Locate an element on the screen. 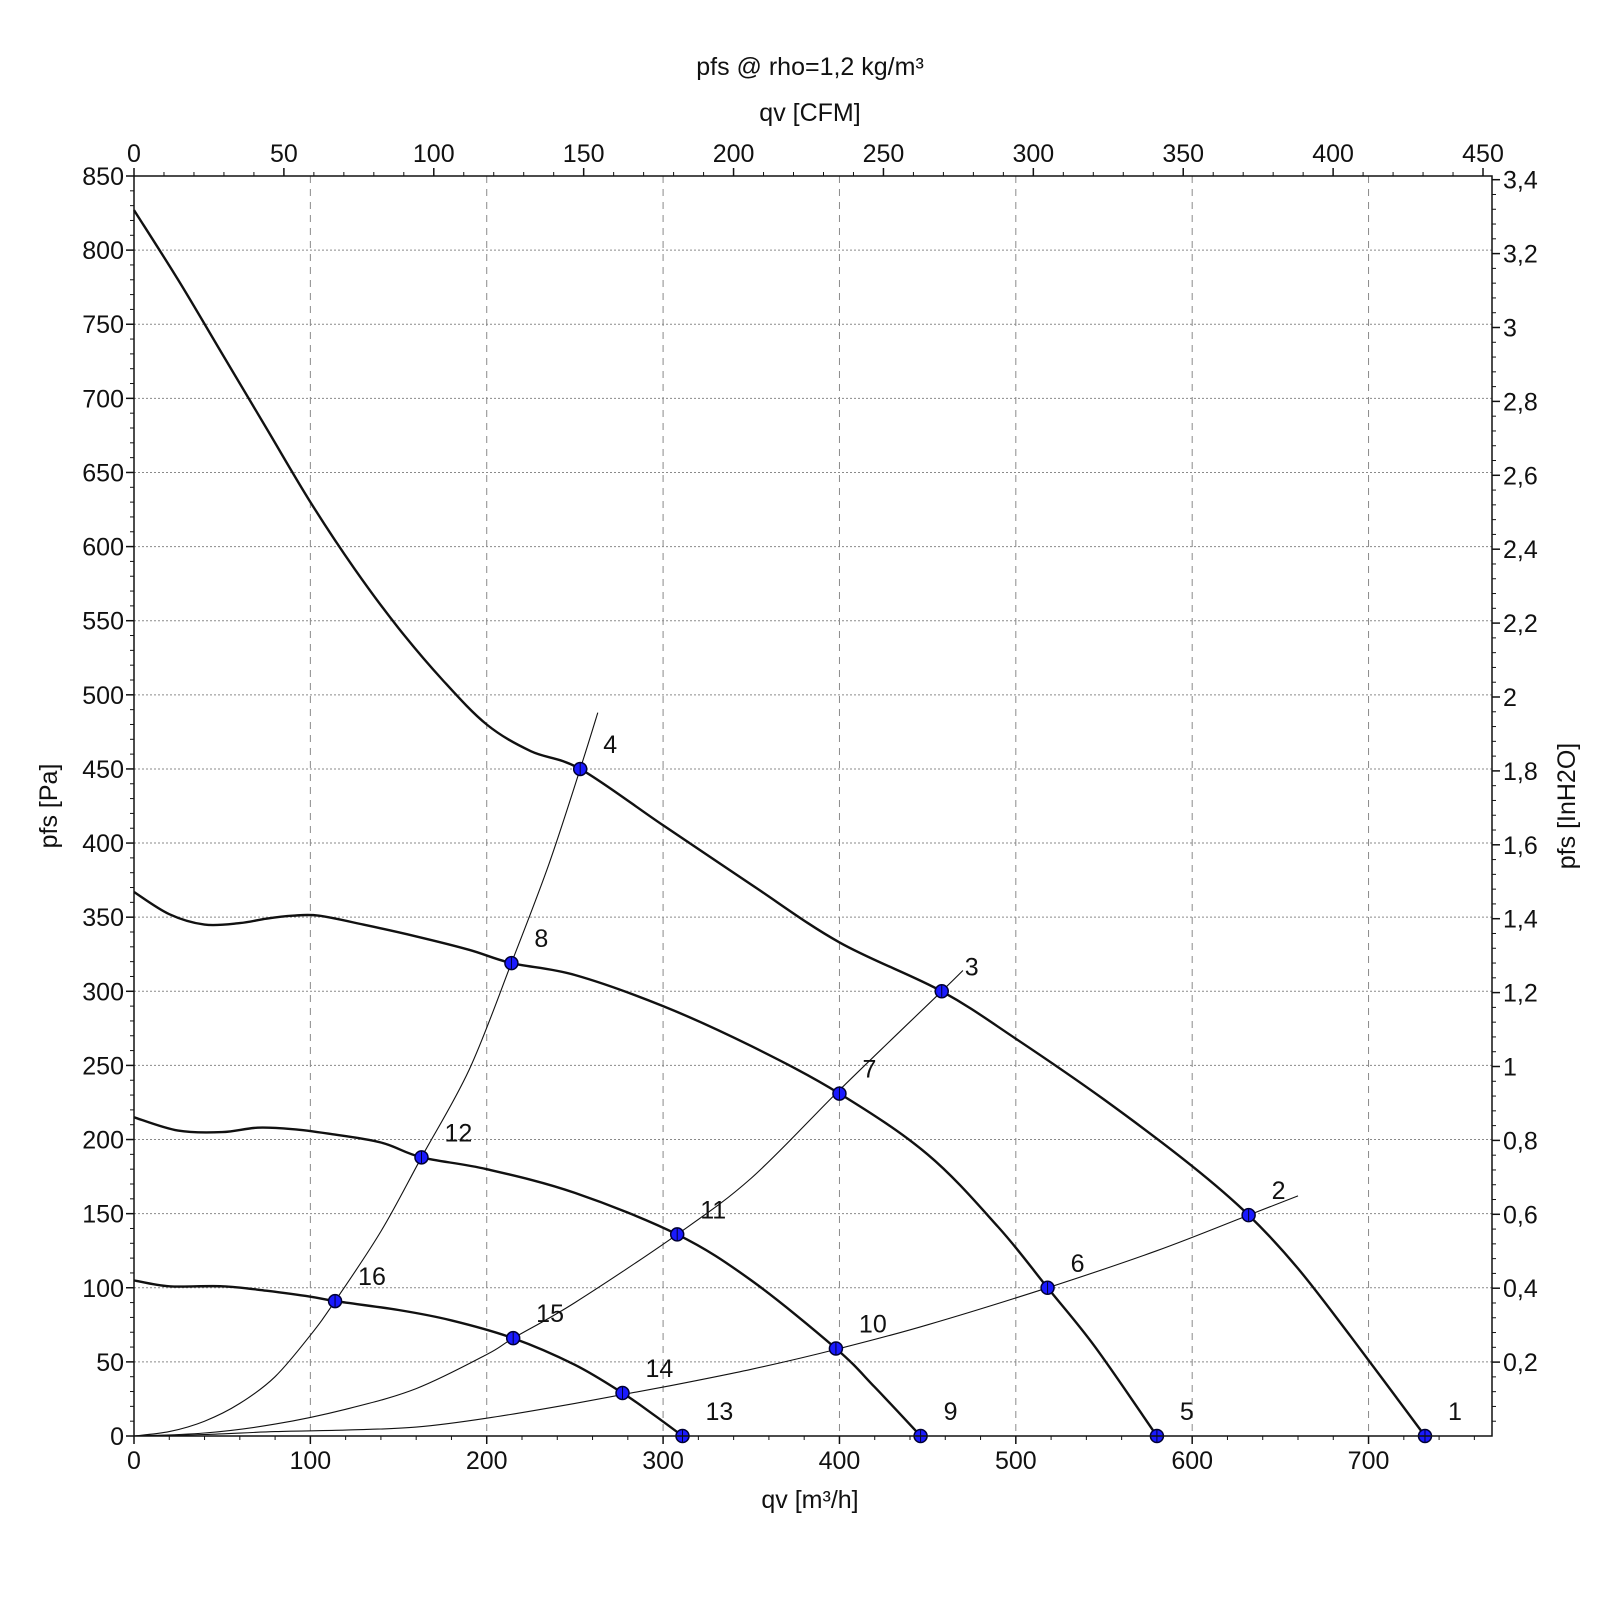 Image resolution: width=1600 pixels, height=1605 pixels. y-tick-label: 550 is located at coordinates (103, 622).